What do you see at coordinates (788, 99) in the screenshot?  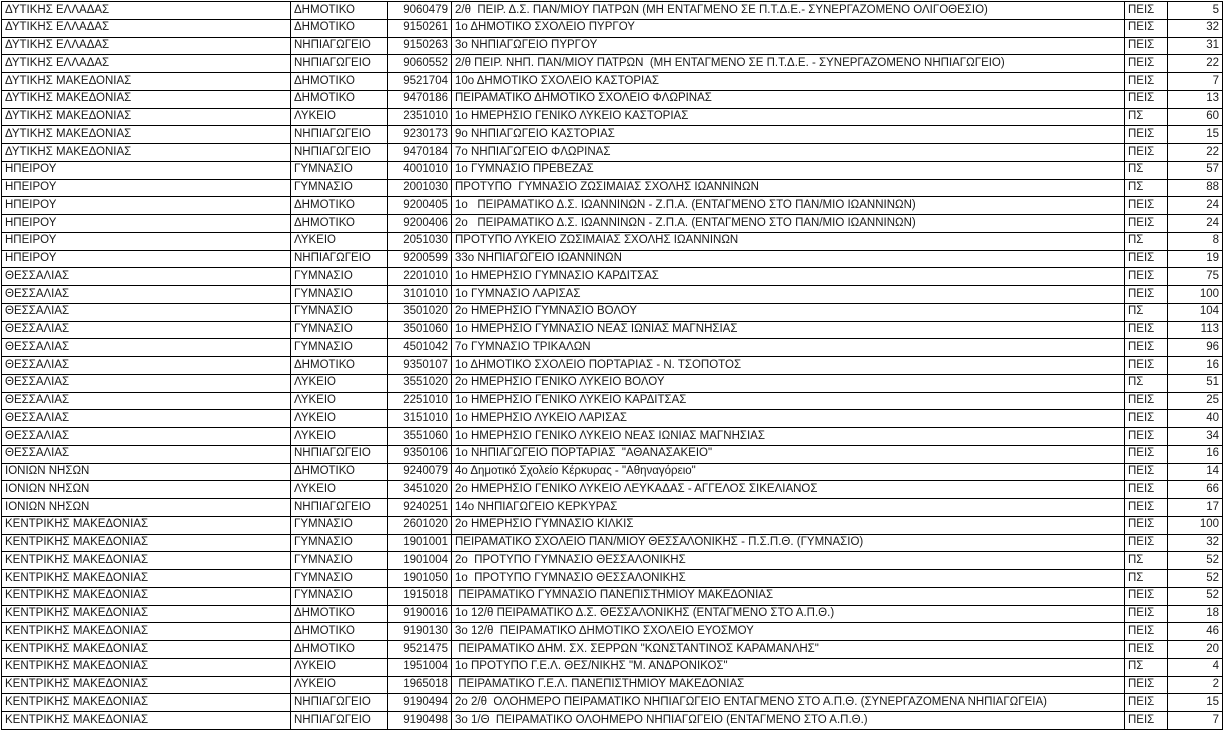 I see `cell-school-name: ΠΕΙΡΑΜΑΤΙΚΟ ΔΗΜΟΤΙΚΟ ΣΧΟΛΕΙΟ ΦΛΩΡΙΝΑΣ` at bounding box center [788, 99].